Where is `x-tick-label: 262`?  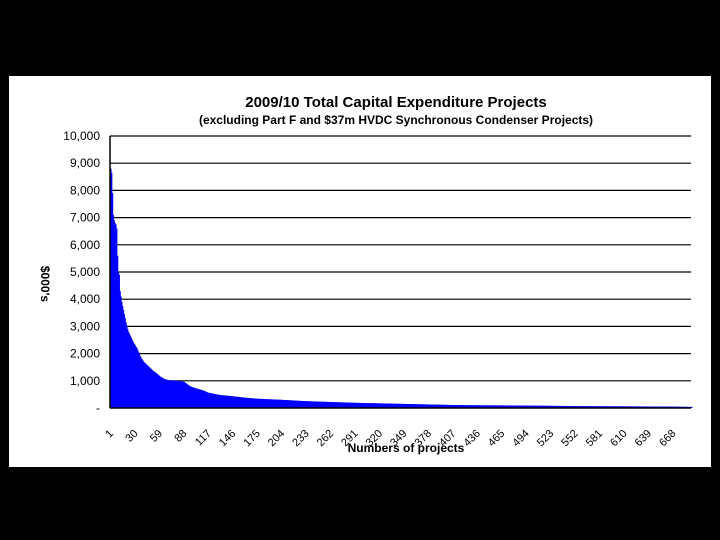
x-tick-label: 262 is located at coordinates (325, 438).